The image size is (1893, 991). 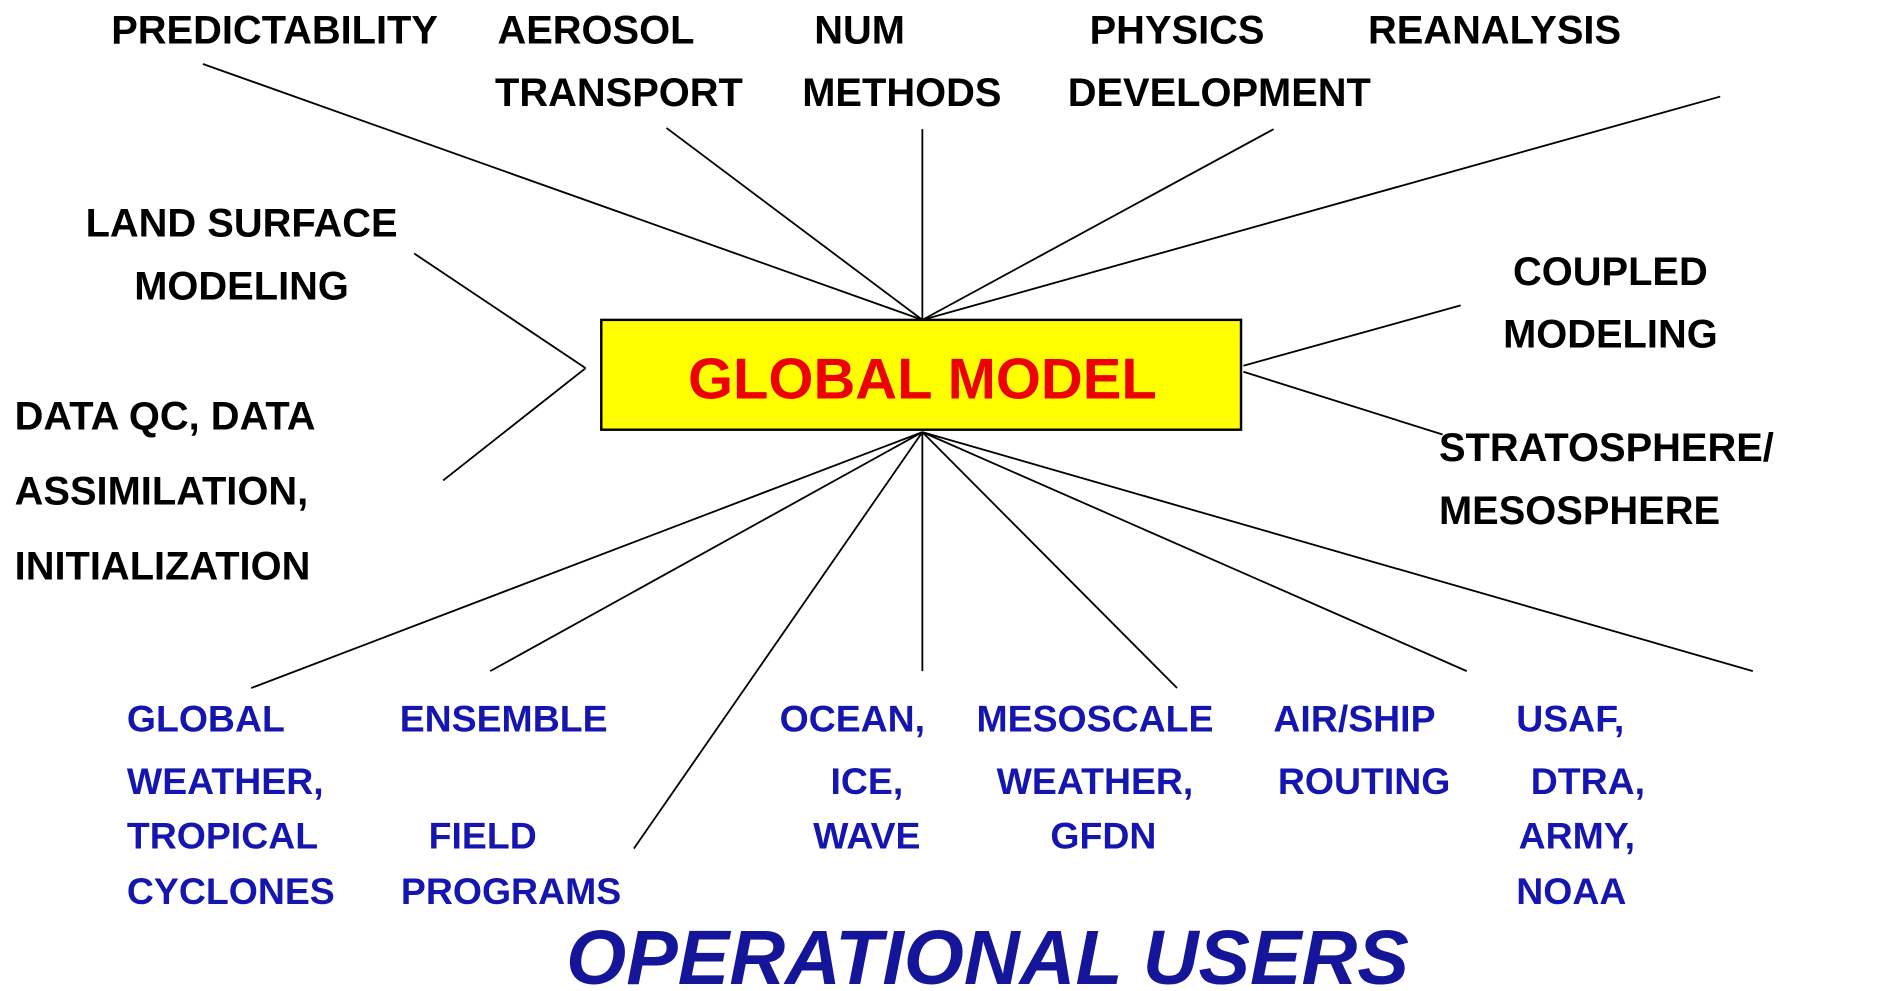 What do you see at coordinates (1570, 718) in the screenshot?
I see `user-label: USAF,` at bounding box center [1570, 718].